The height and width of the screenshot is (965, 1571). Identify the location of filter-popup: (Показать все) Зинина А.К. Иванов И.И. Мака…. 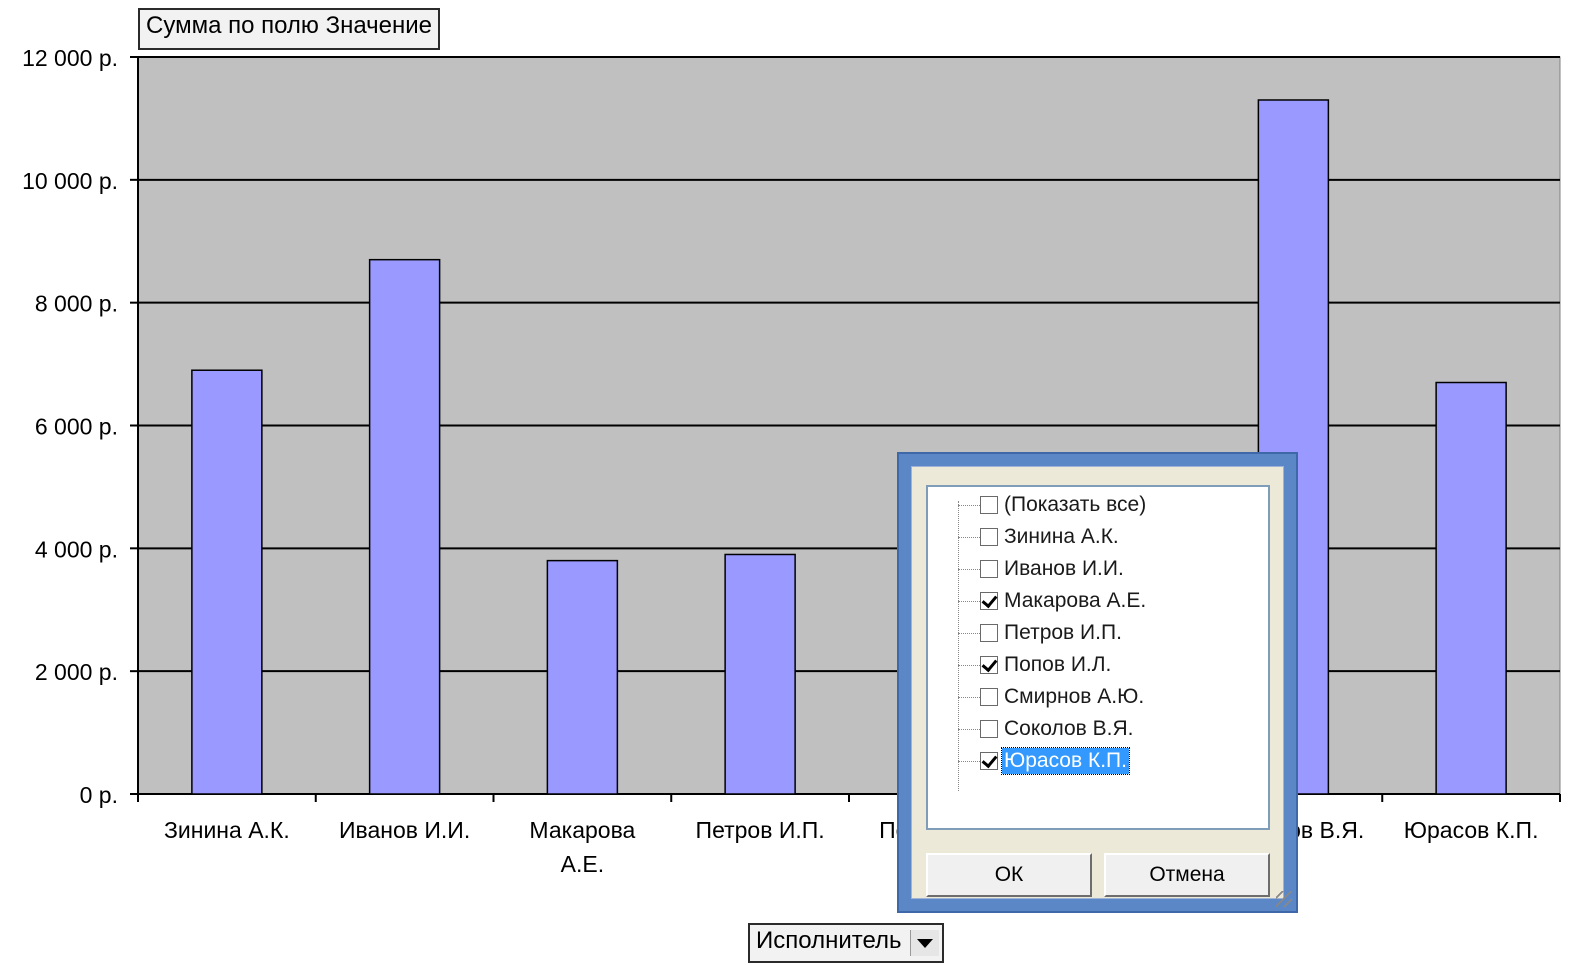
(1097, 682).